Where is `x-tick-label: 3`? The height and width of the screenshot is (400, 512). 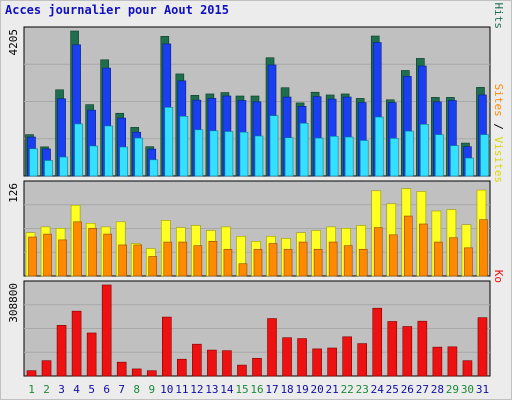
x-tick-label: 3 is located at coordinates (61, 389).